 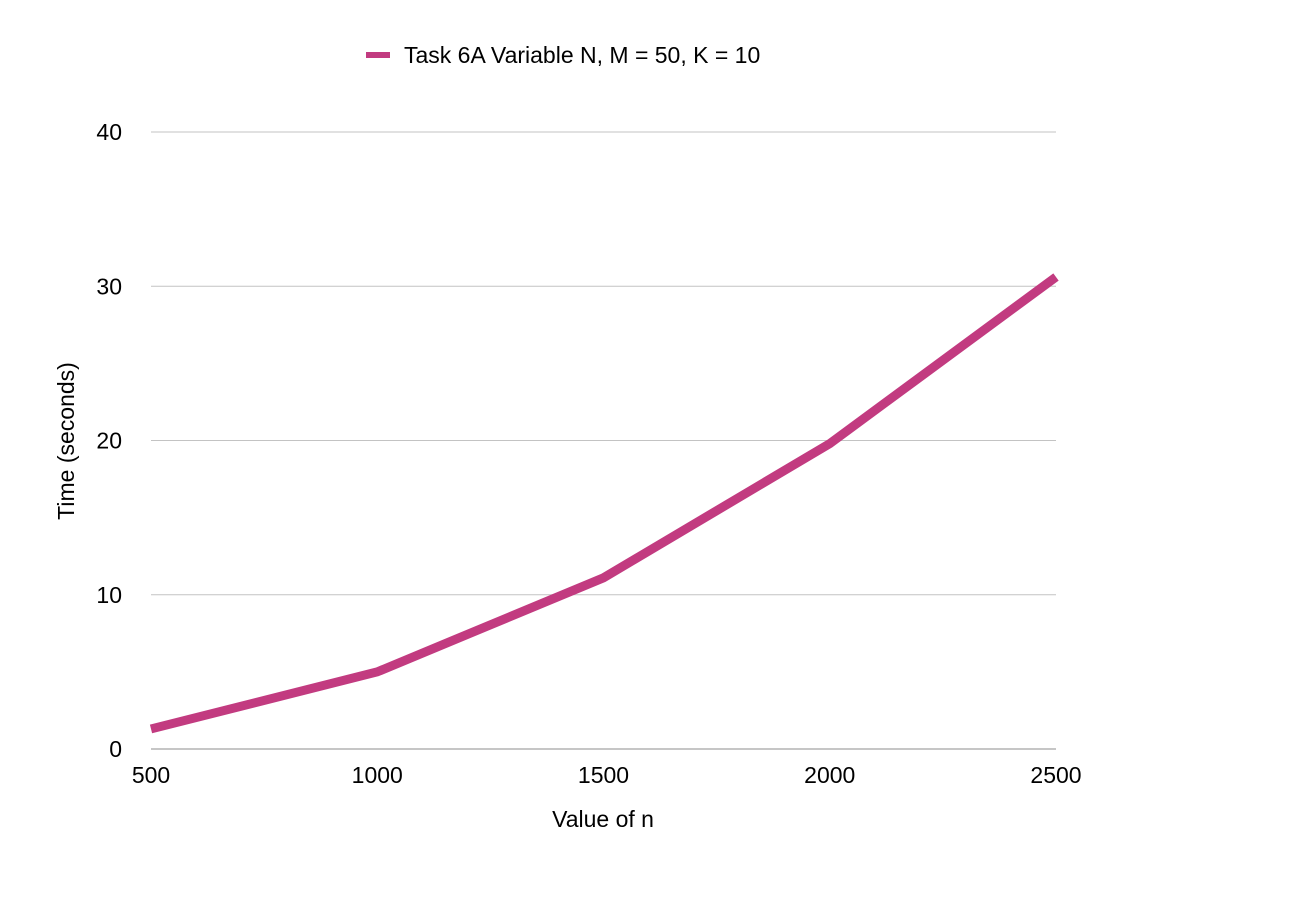 I want to click on legend: Task 6A Variable N, M = 50, K = 10, so click(x=563, y=55).